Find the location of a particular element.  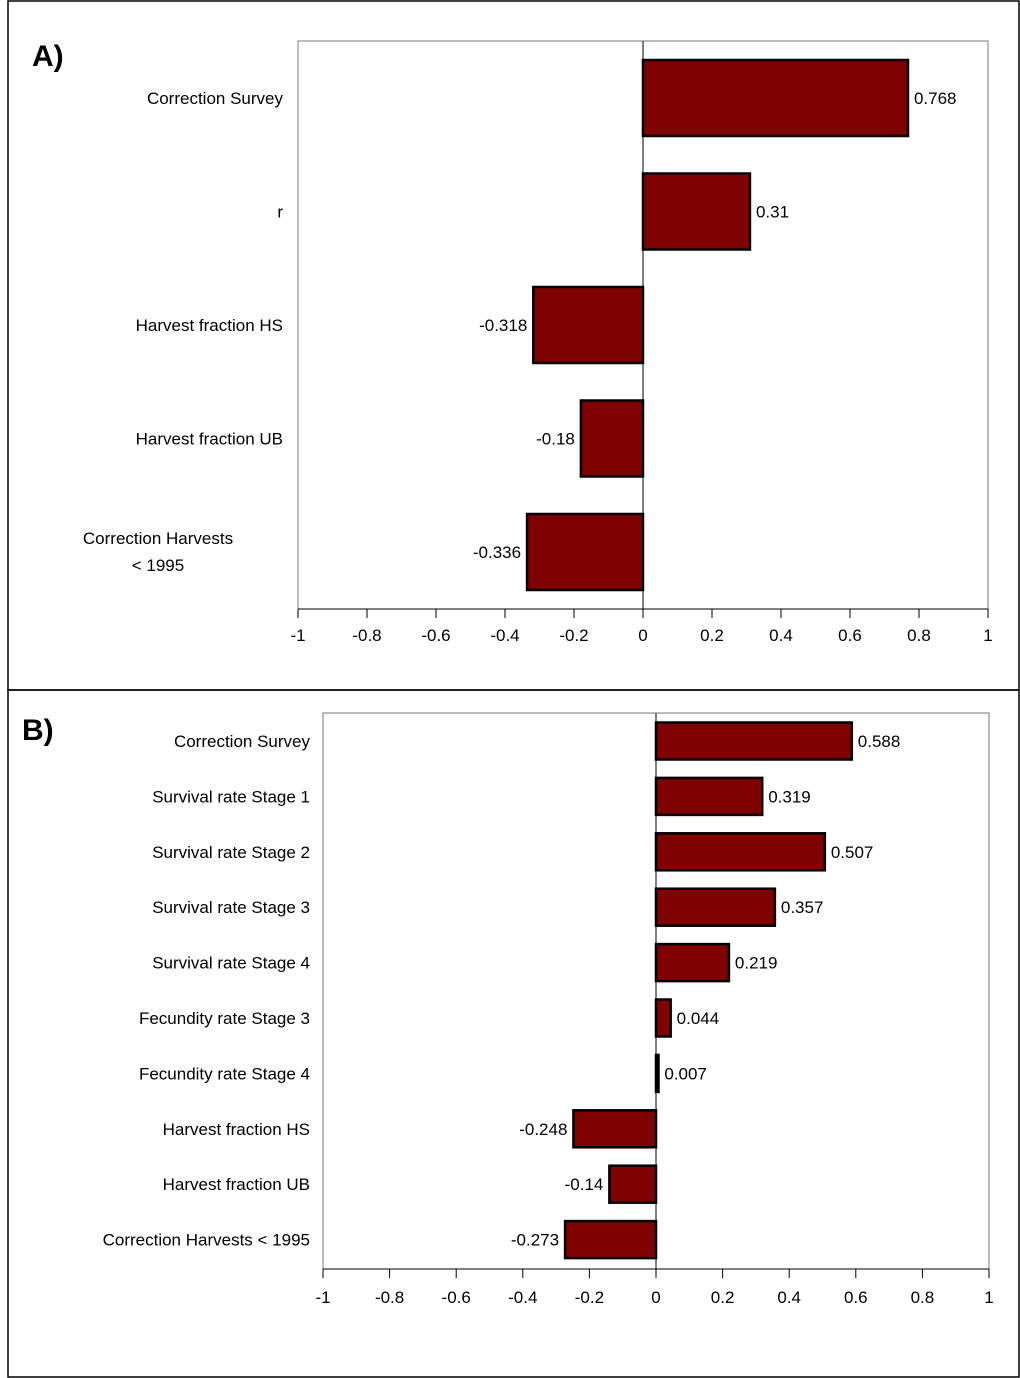

category-label: Survival rate Stage 1 is located at coordinates (231, 796).